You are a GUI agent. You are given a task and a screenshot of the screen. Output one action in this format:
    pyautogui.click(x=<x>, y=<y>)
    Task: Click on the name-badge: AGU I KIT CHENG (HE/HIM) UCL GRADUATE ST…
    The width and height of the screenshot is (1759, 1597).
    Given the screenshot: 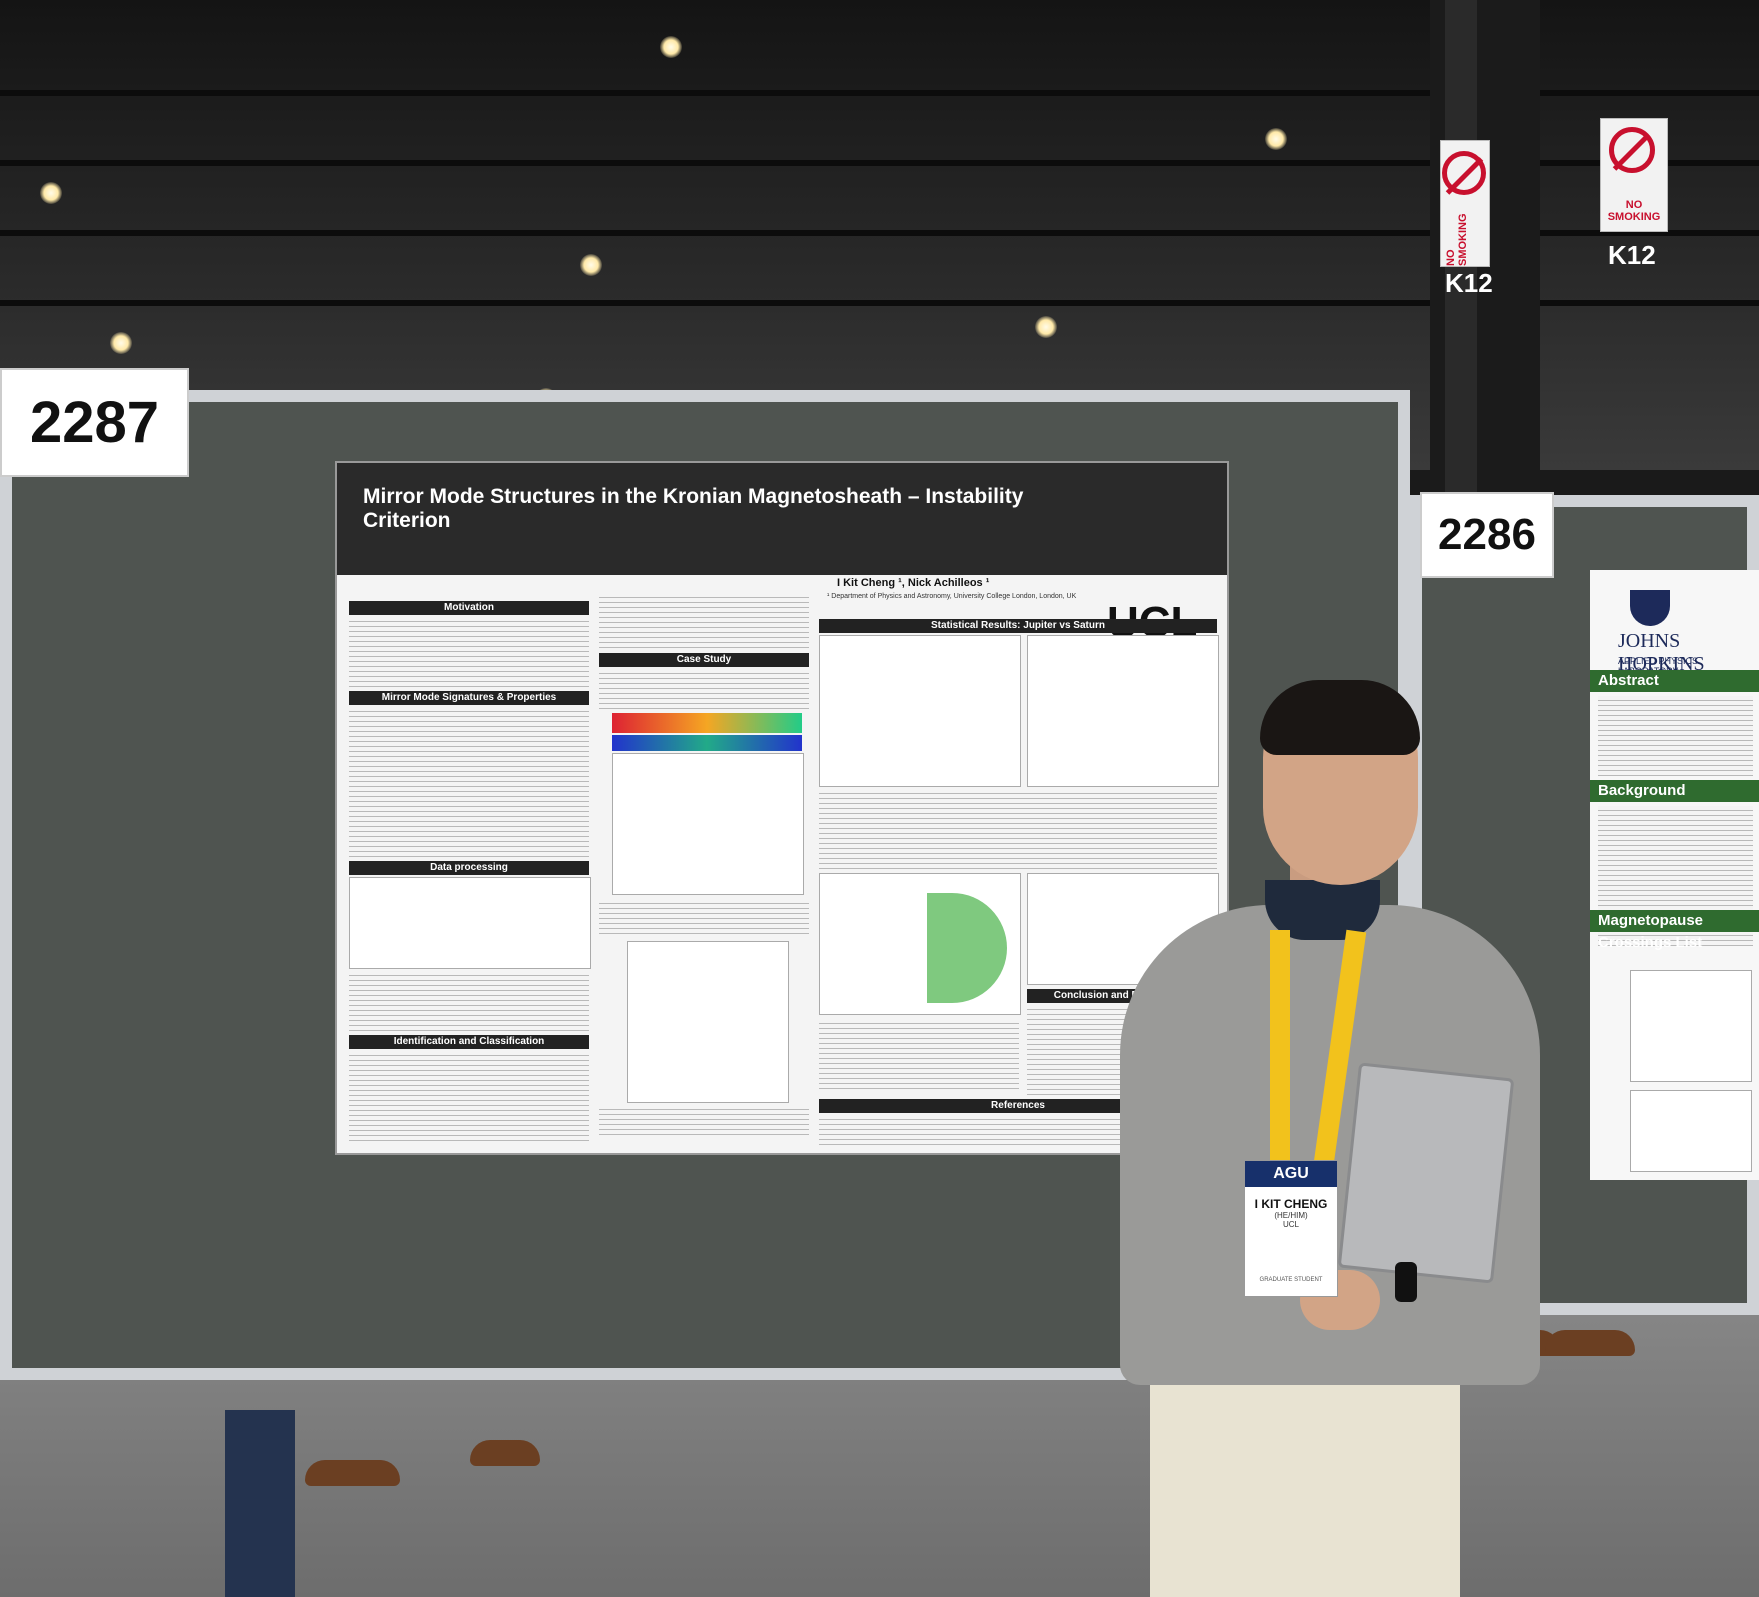 What is the action you would take?
    pyautogui.click(x=1291, y=1228)
    